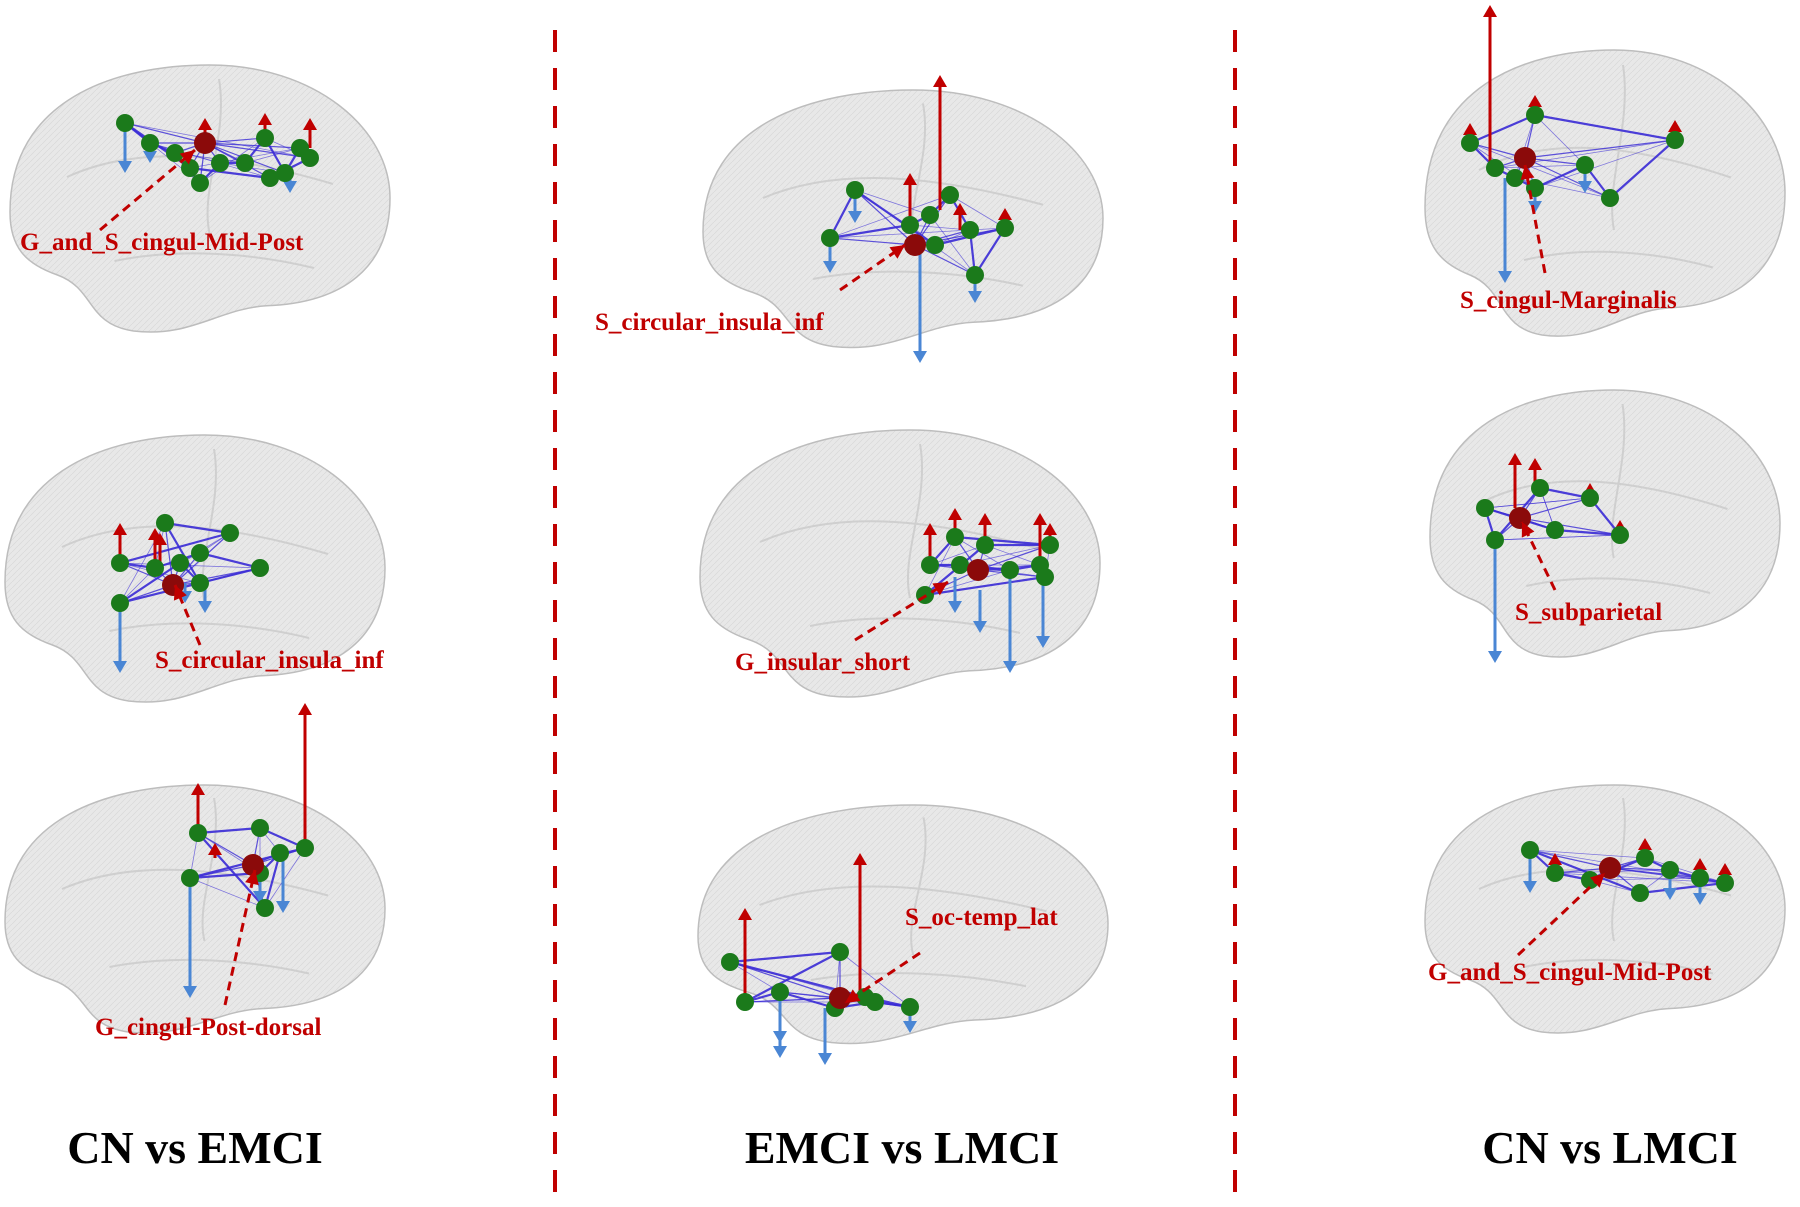 The height and width of the screenshot is (1207, 1800). Describe the element at coordinates (823, 662) in the screenshot. I see `region-label: G_insular_short` at that location.